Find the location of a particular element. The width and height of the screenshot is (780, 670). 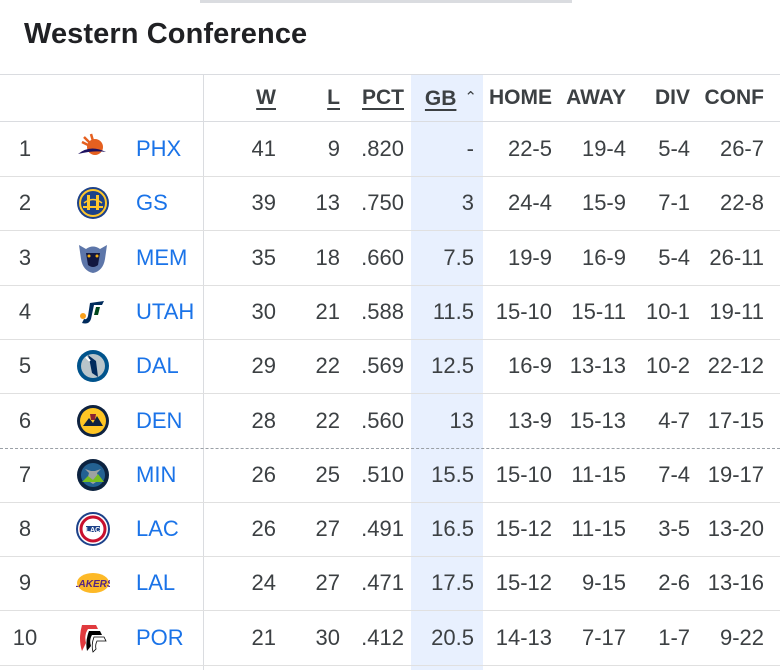

rank-cell: 7 is located at coordinates (25, 474).